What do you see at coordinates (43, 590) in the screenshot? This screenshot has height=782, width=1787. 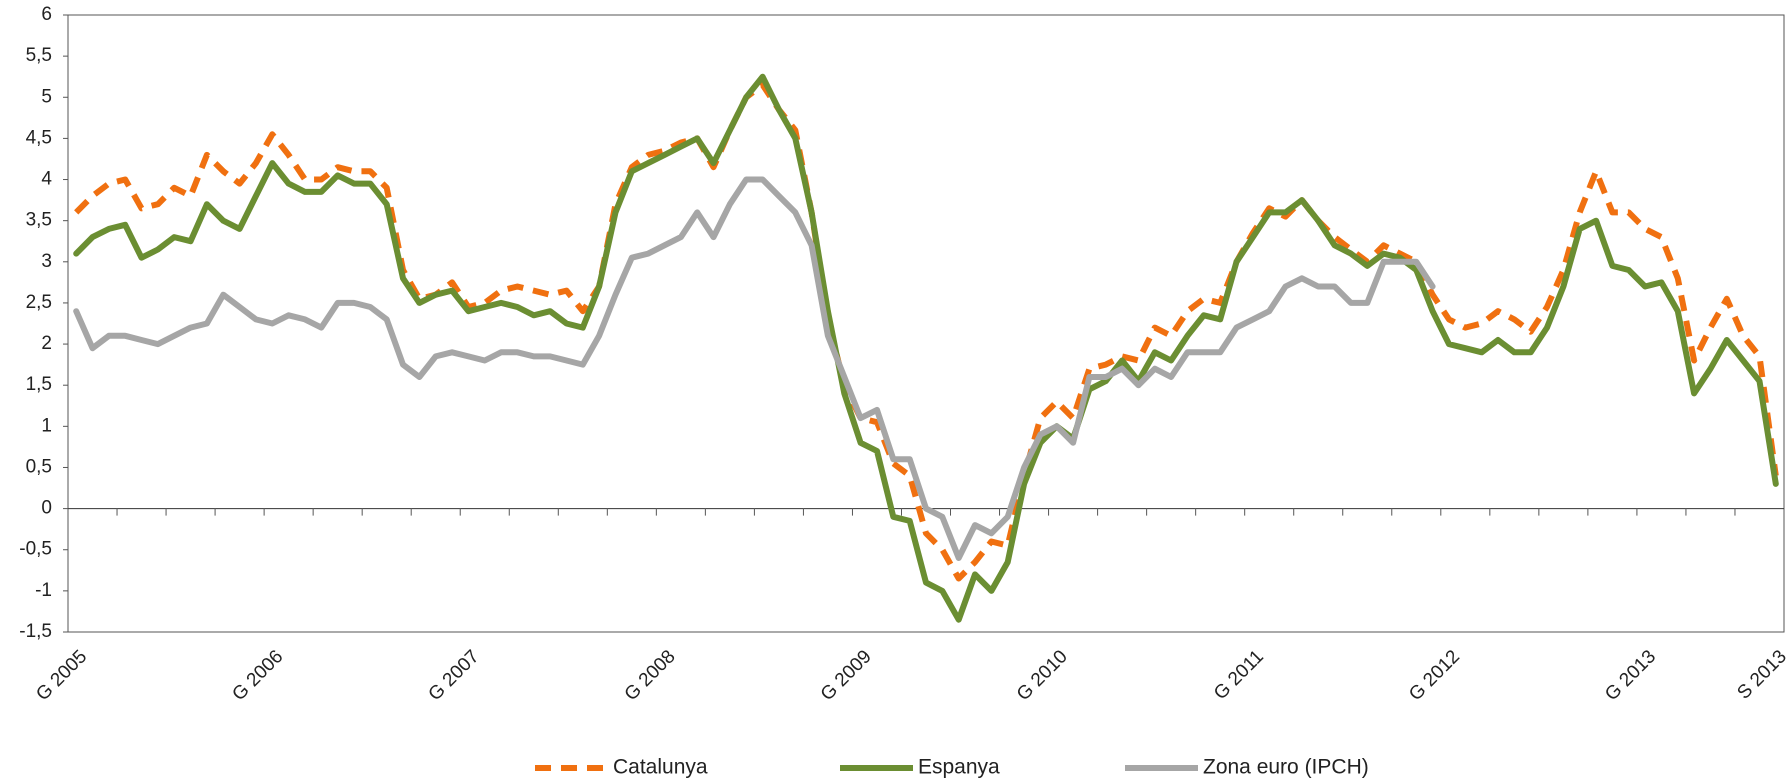 I see `y-tick-label: -1` at bounding box center [43, 590].